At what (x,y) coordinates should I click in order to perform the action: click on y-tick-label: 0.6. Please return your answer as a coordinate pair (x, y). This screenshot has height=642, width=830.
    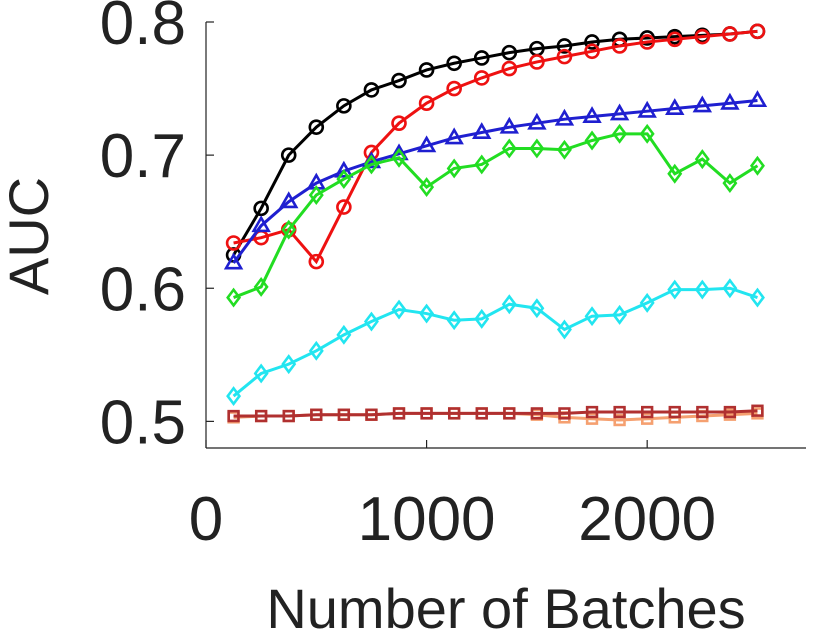
    Looking at the image, I should click on (143, 289).